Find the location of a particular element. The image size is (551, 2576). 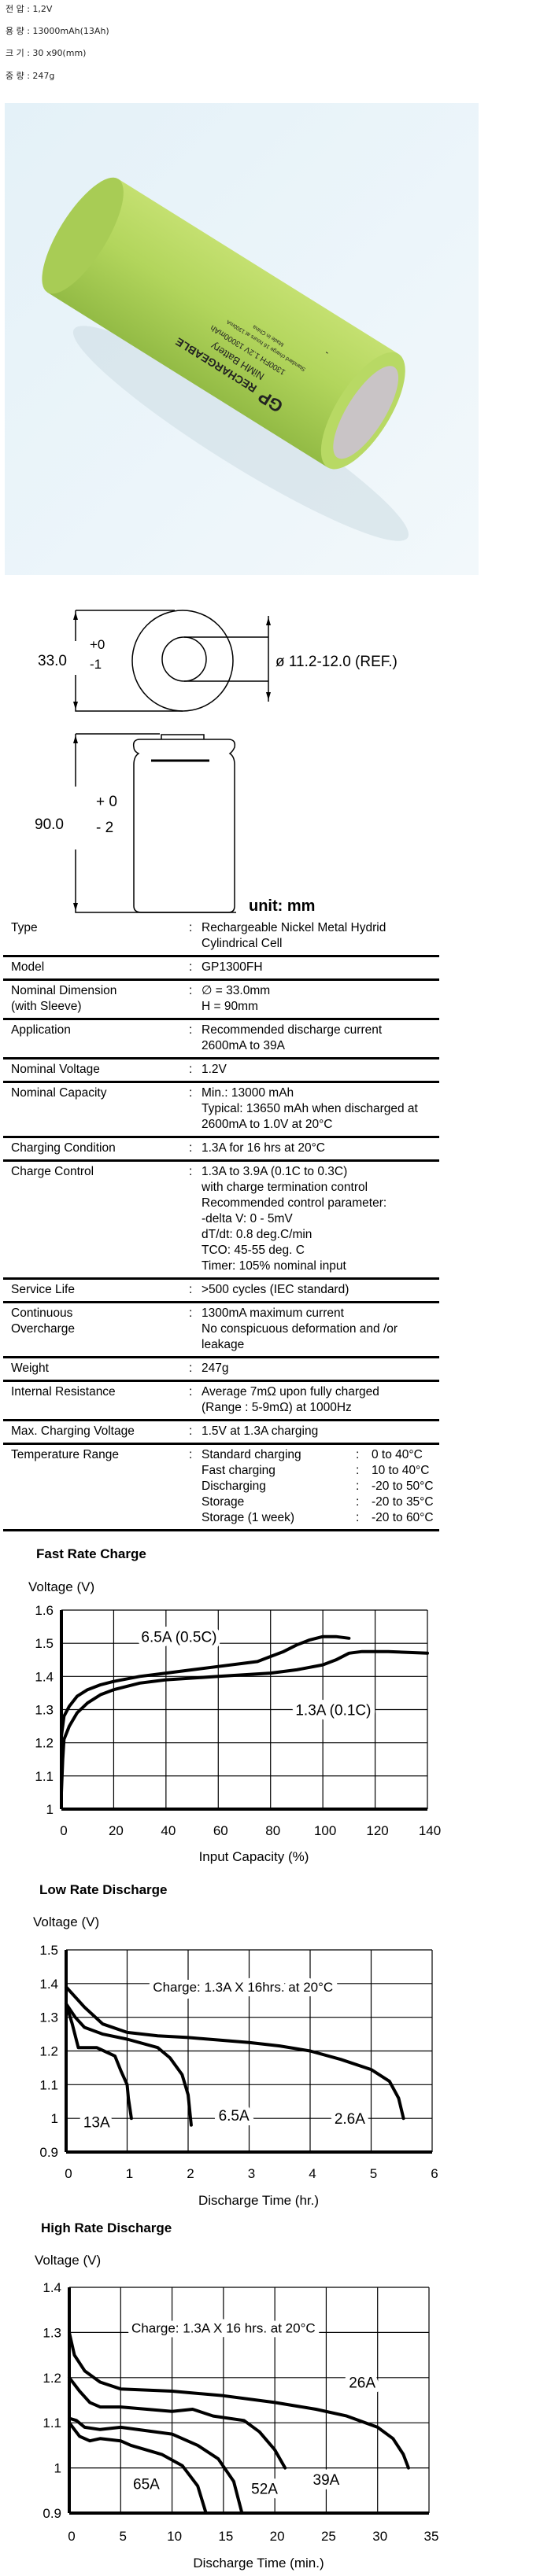

y-axis-label: Voltage (V) is located at coordinates (66, 1922).